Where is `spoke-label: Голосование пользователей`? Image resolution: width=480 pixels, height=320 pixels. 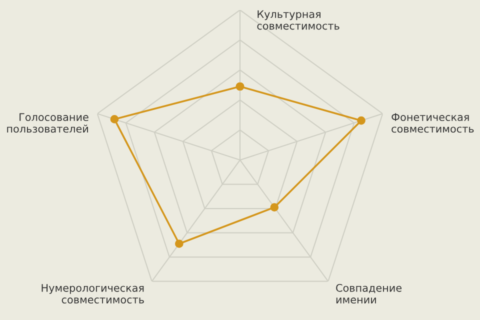
spoke-label: Голосование пользователей is located at coordinates (47, 123).